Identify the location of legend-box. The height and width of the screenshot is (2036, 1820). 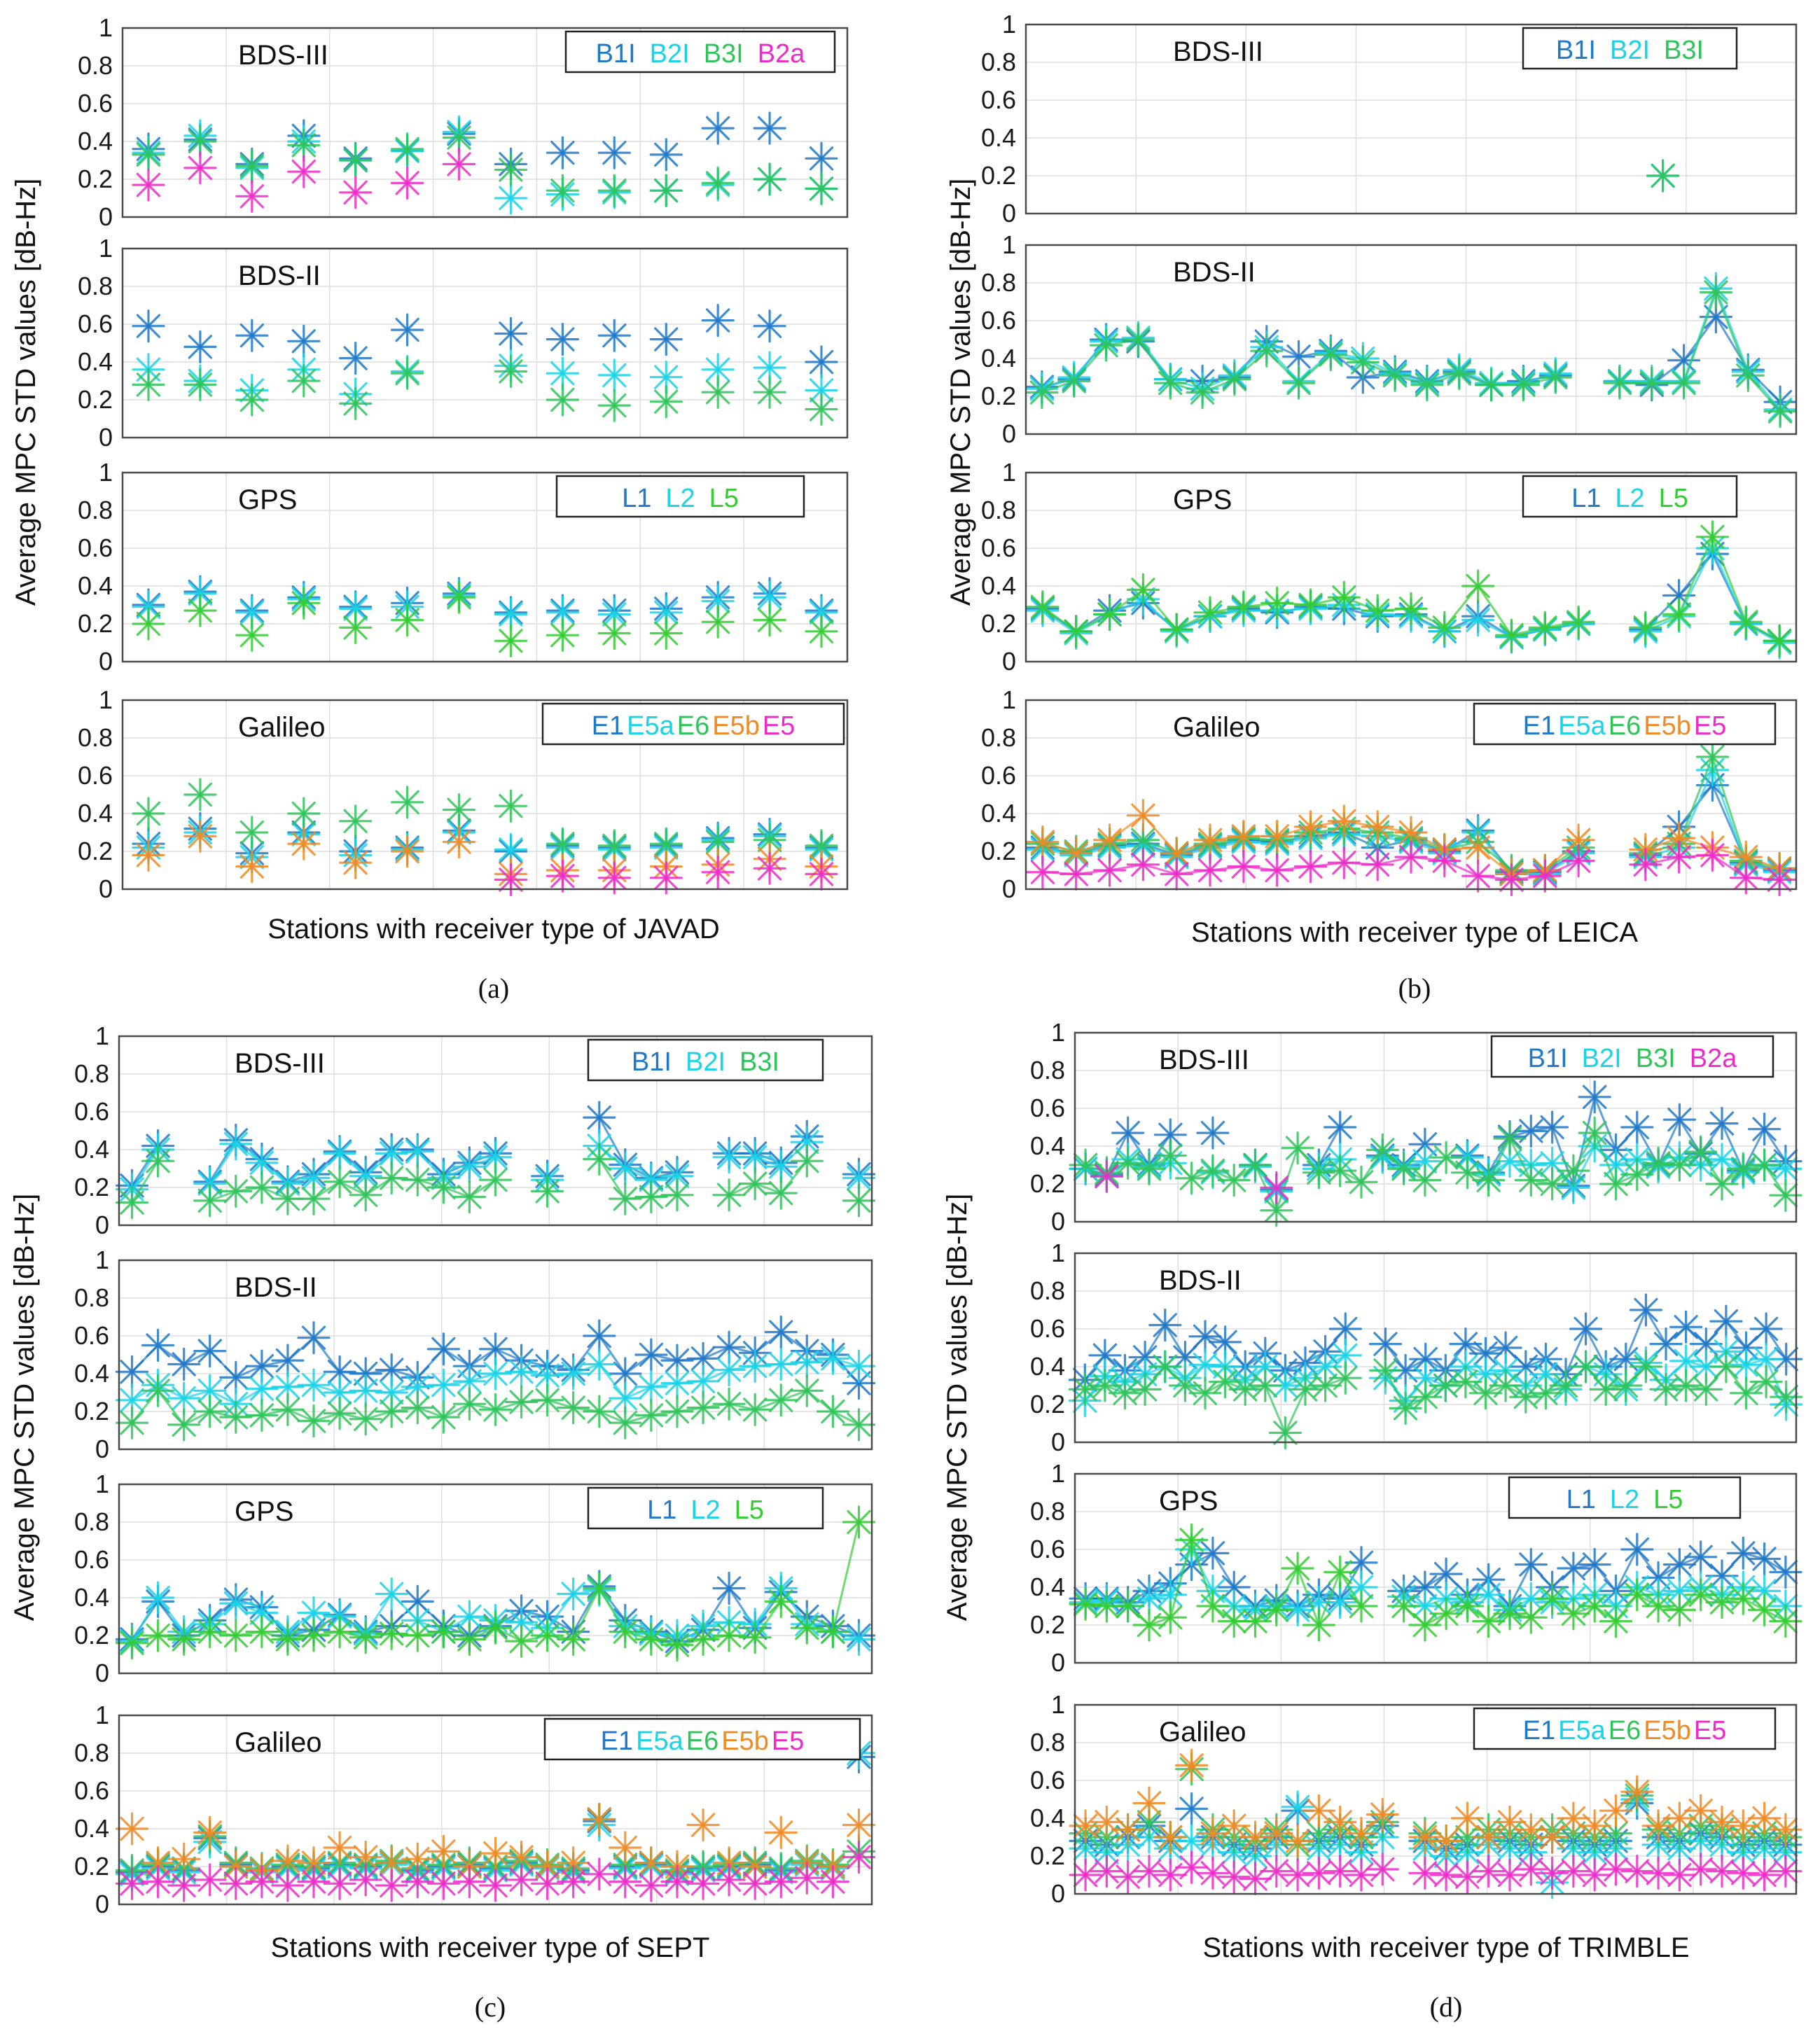
(693, 724).